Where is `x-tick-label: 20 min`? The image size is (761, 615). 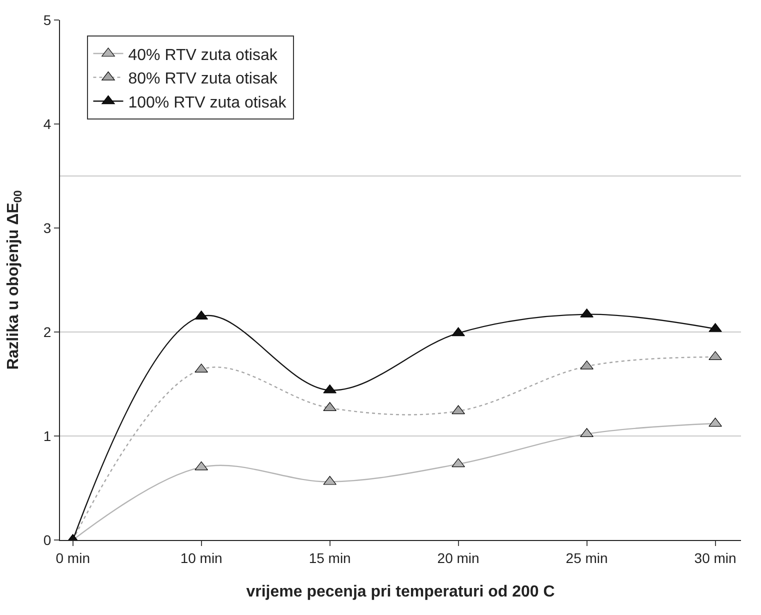 x-tick-label: 20 min is located at coordinates (458, 558).